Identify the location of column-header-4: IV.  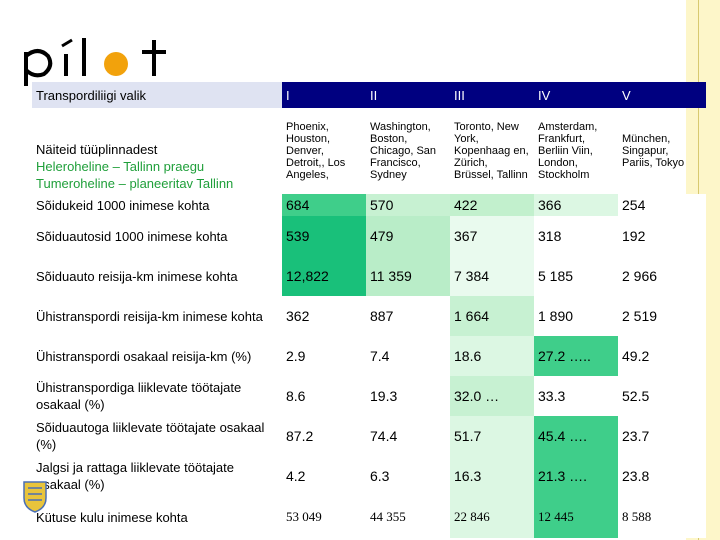
(576, 95).